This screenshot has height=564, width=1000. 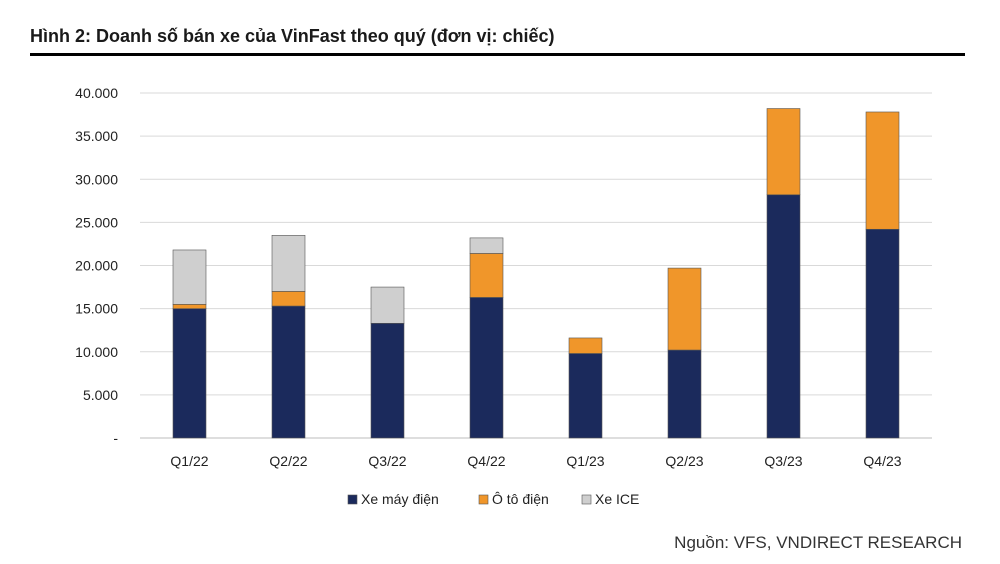 What do you see at coordinates (96, 352) in the screenshot?
I see `y-tick-label: 10.000` at bounding box center [96, 352].